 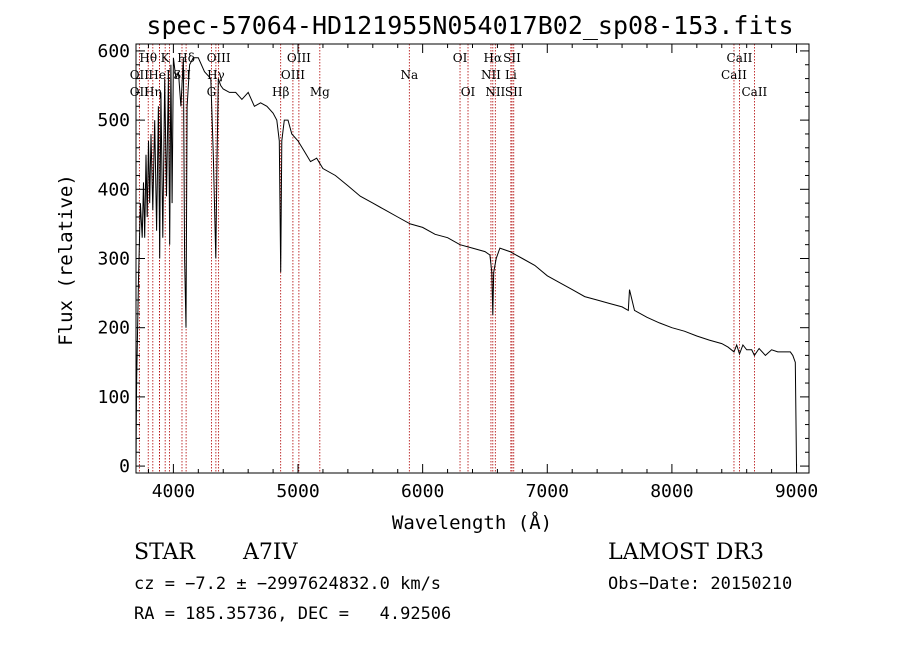 What do you see at coordinates (422, 491) in the screenshot?
I see `x-tick-label: 6000` at bounding box center [422, 491].